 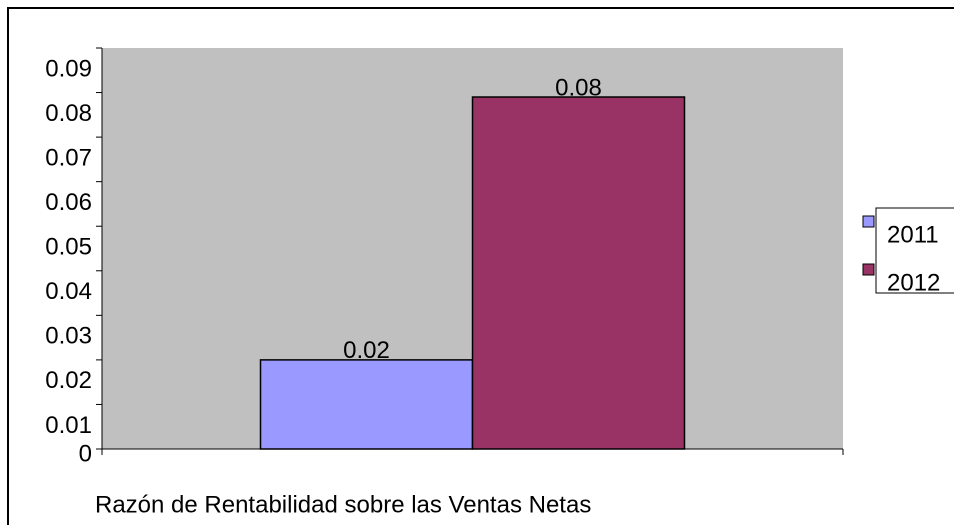 I want to click on y-tick-label: 0.06, so click(x=68, y=202).